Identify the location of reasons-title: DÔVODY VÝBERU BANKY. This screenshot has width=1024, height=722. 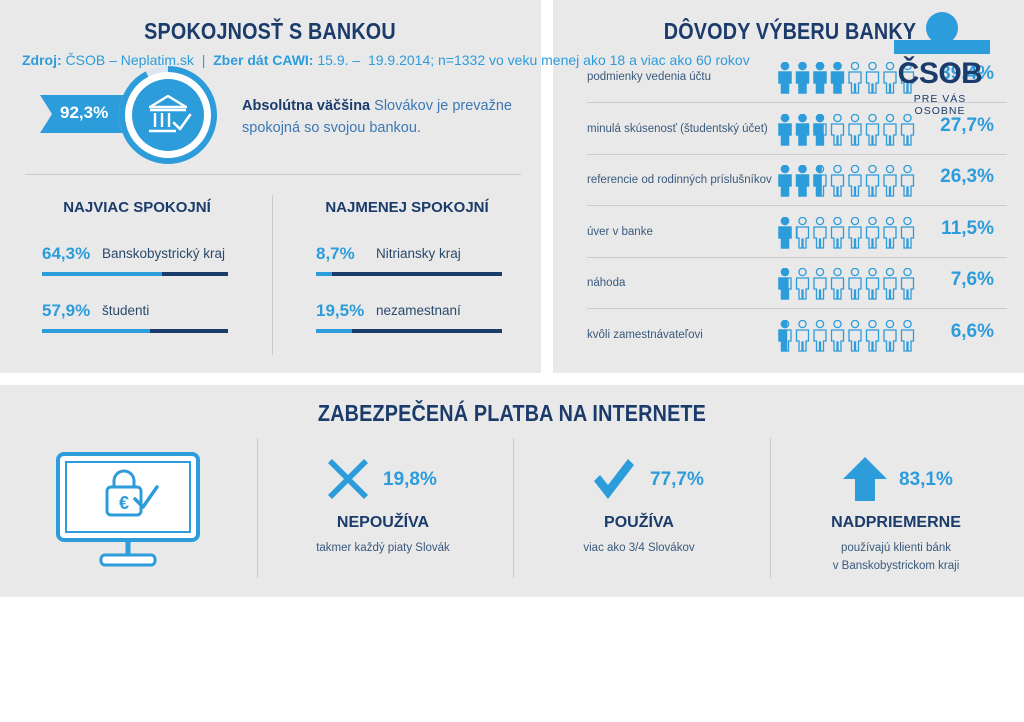
(790, 31).